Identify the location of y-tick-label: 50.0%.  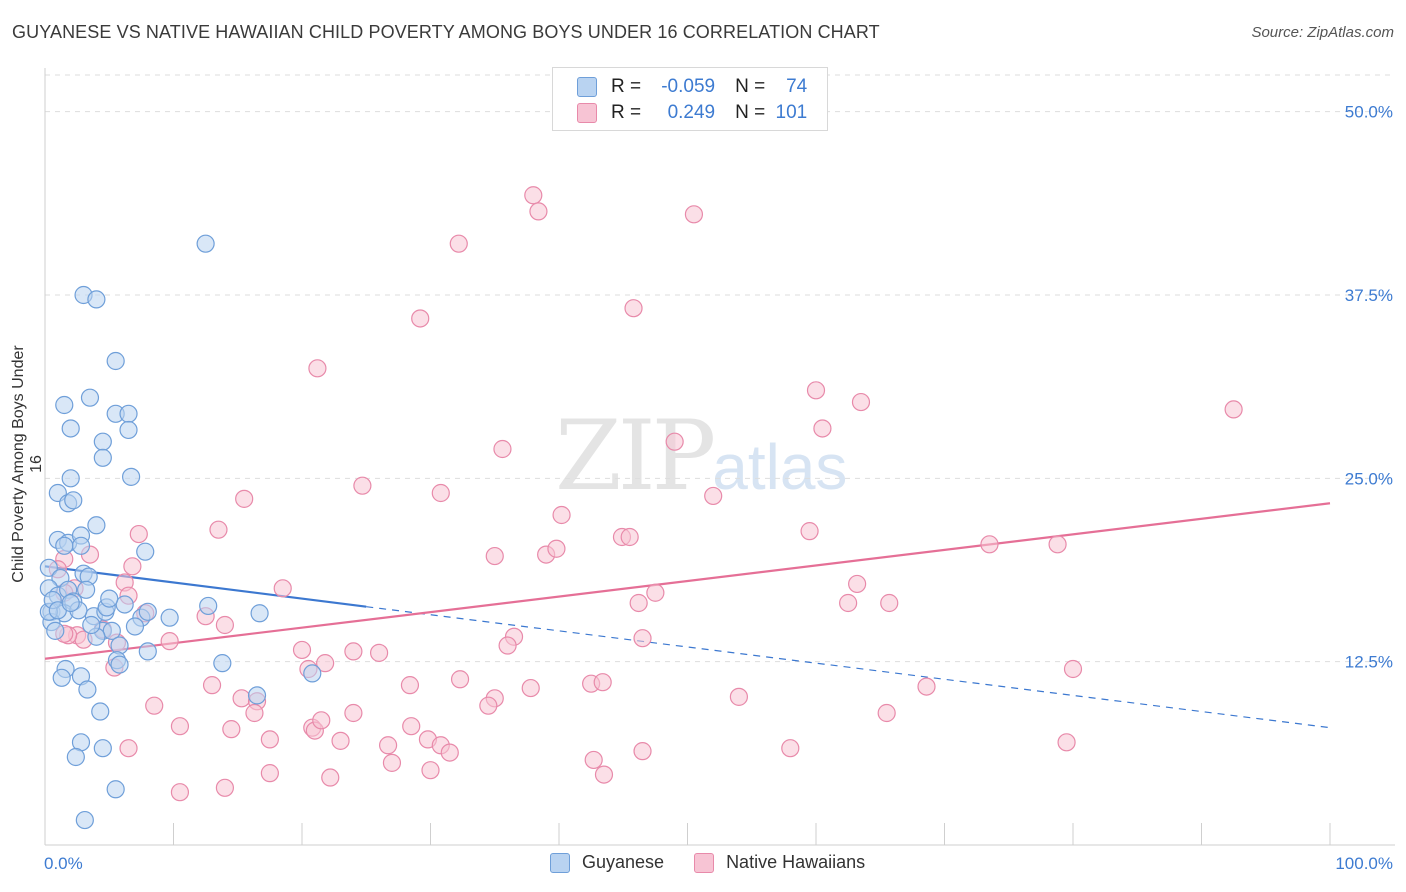
(1369, 112).